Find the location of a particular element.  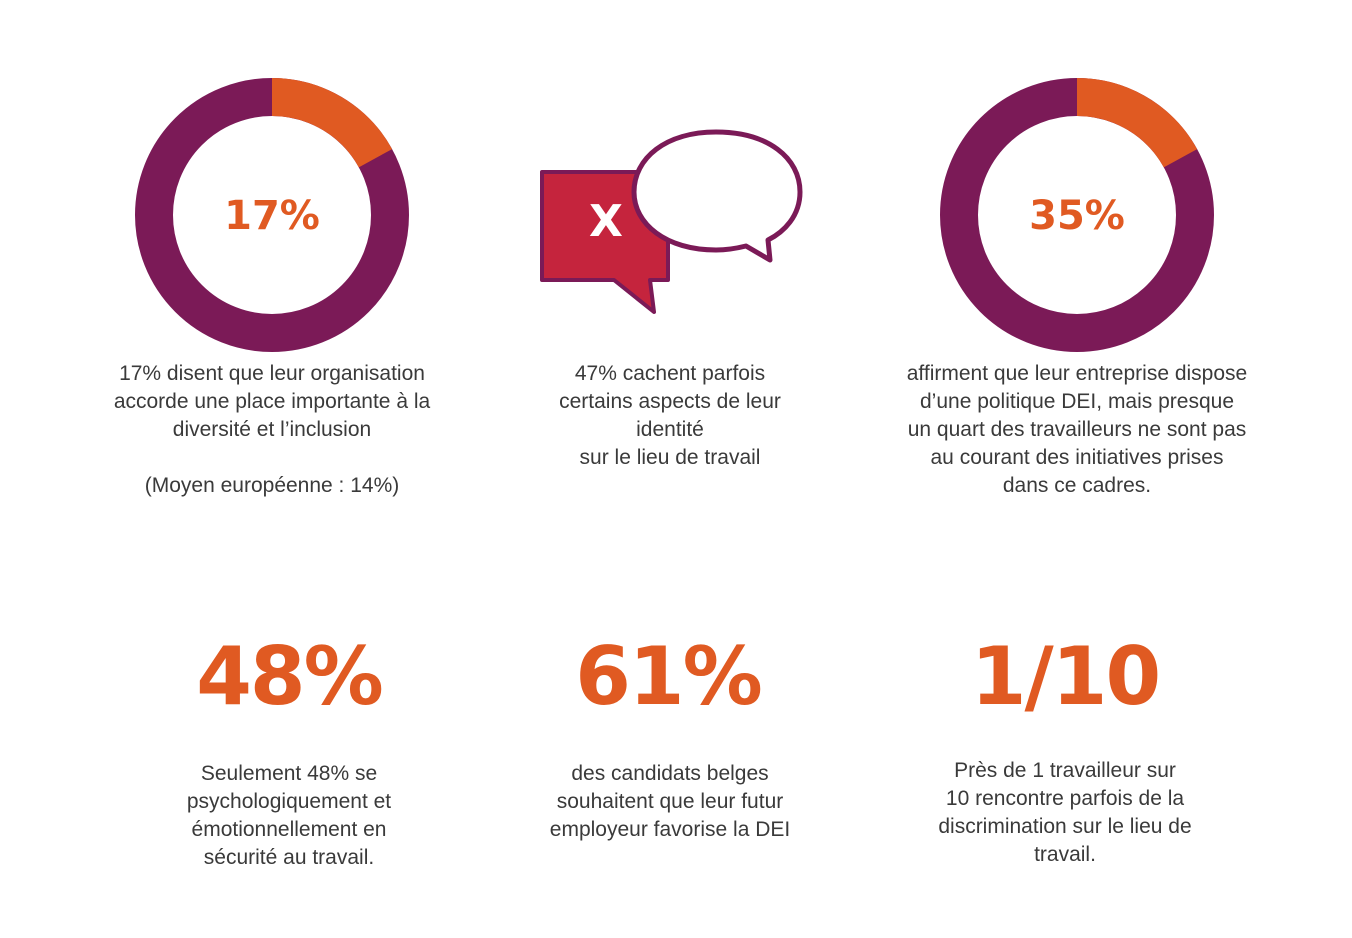

donut-label-17: 17% is located at coordinates (272, 216).